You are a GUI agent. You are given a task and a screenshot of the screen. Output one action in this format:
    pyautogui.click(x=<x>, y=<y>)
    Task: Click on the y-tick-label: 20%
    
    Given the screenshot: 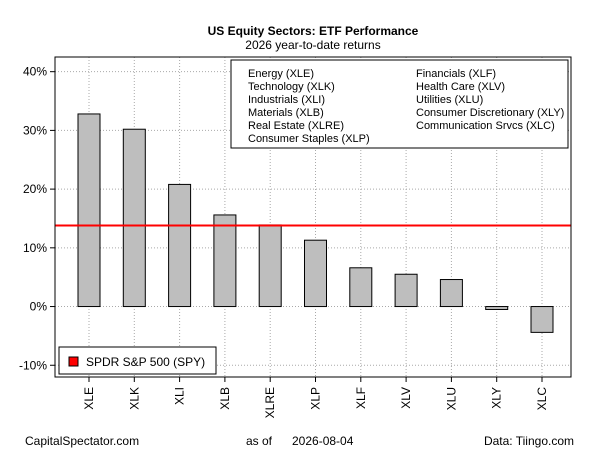 What is the action you would take?
    pyautogui.click(x=35, y=189)
    